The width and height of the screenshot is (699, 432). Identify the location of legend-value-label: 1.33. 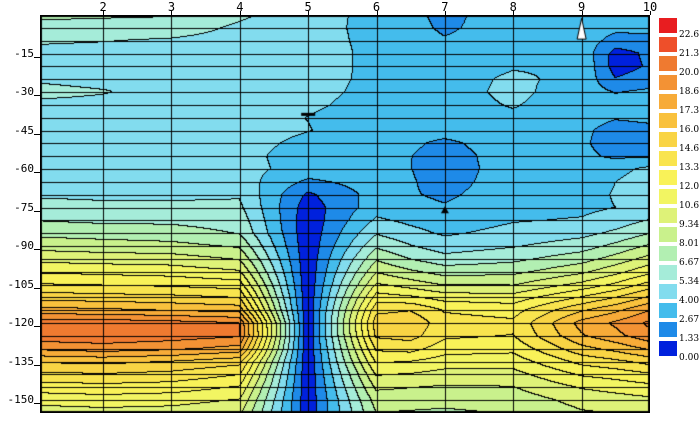
(689, 339).